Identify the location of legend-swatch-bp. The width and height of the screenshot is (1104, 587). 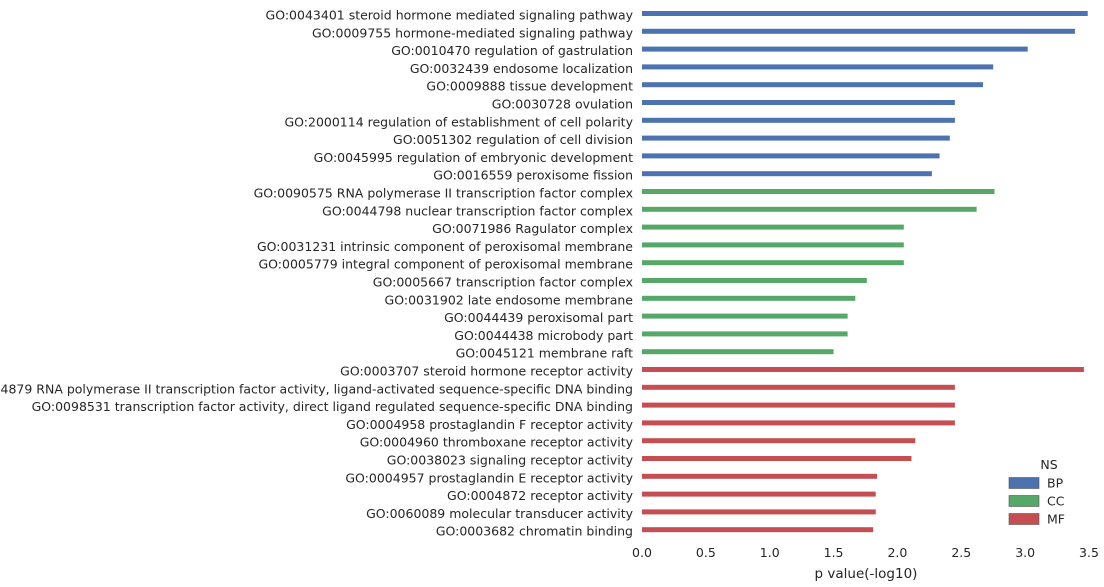
(1024, 483).